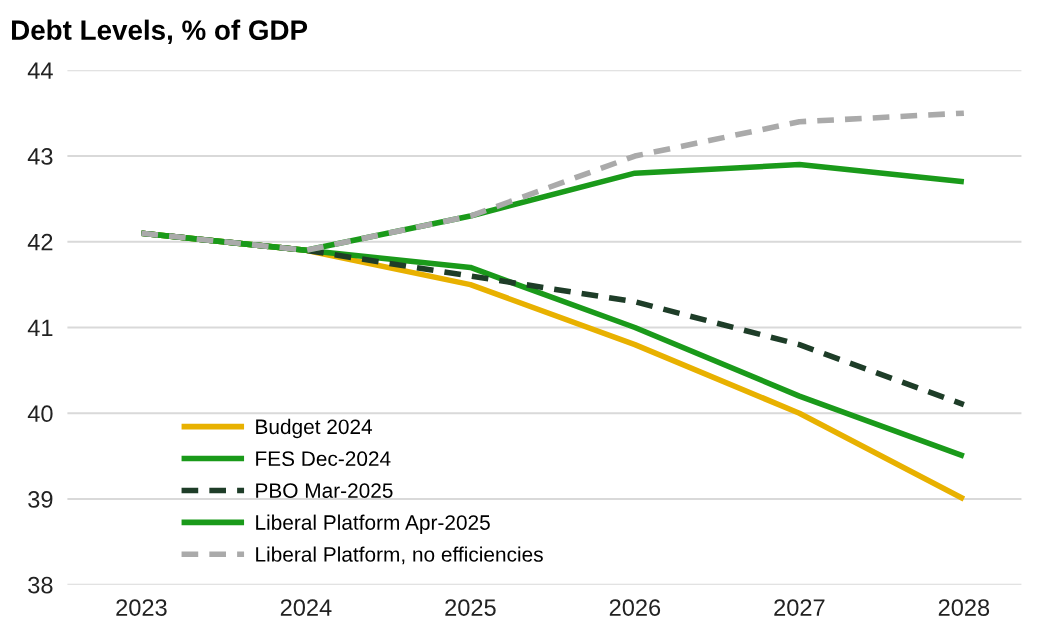 Image resolution: width=1037 pixels, height=639 pixels. Describe the element at coordinates (40, 585) in the screenshot. I see `y-tick-label: 38` at that location.